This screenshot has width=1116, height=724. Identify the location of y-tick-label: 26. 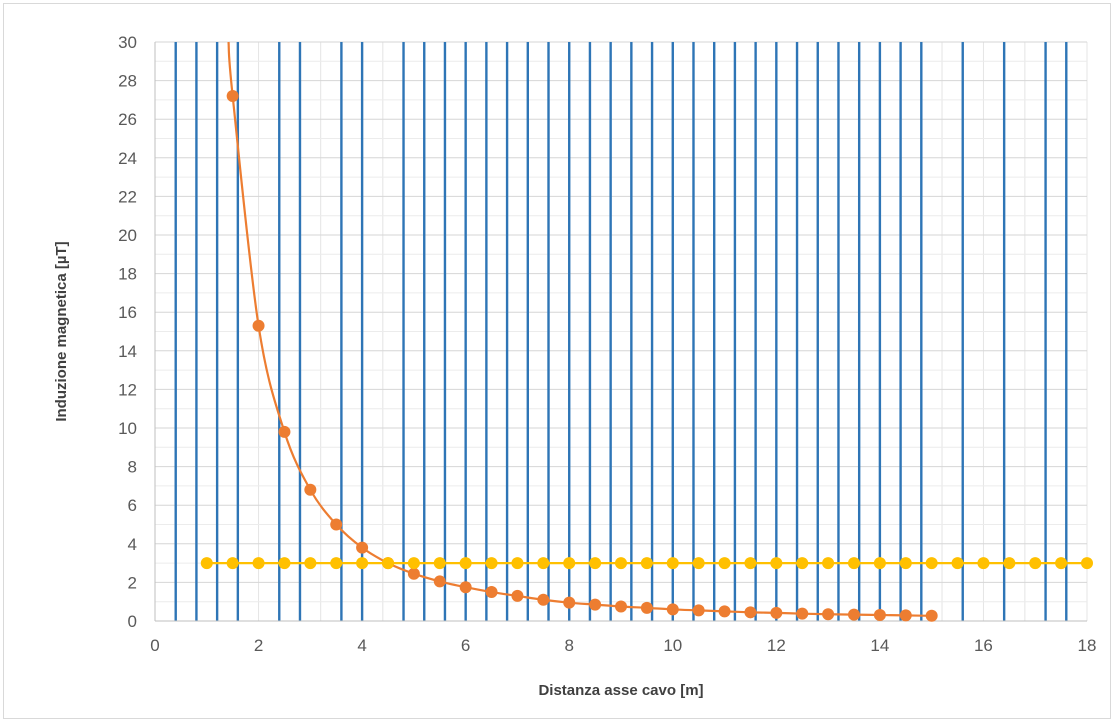
(127, 119).